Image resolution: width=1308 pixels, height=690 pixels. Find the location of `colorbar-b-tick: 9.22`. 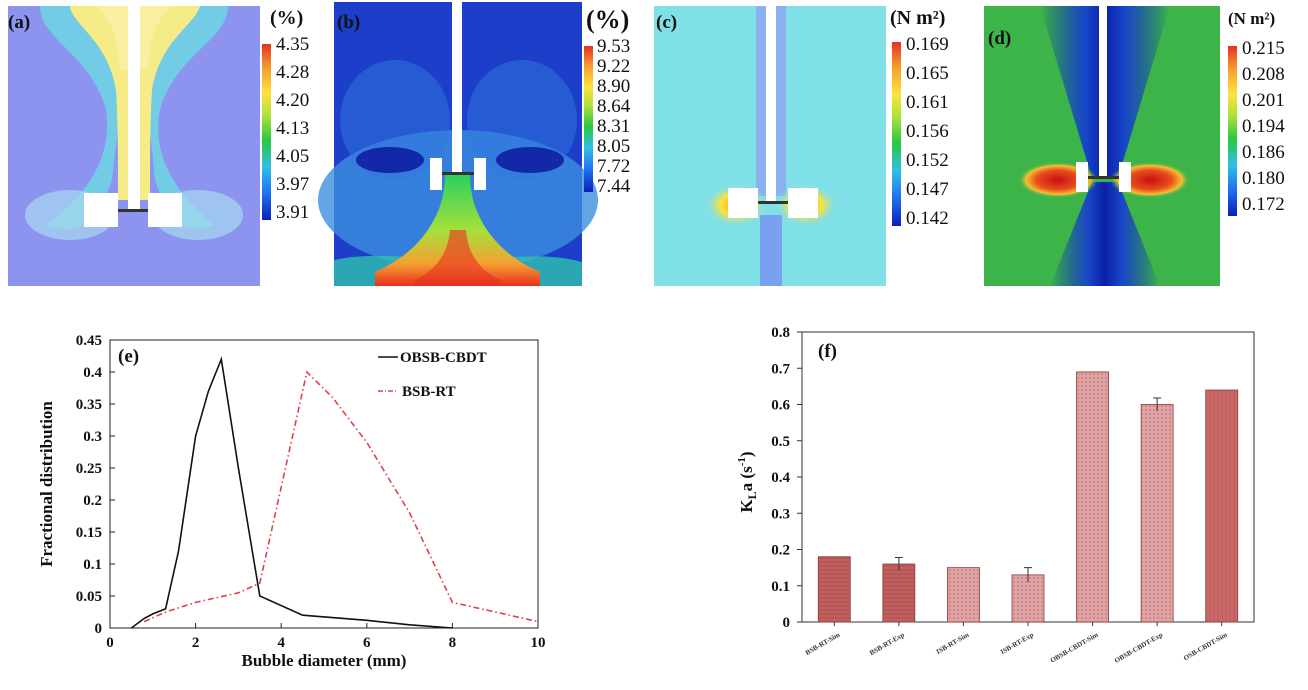

colorbar-b-tick: 9.22 is located at coordinates (613, 66).